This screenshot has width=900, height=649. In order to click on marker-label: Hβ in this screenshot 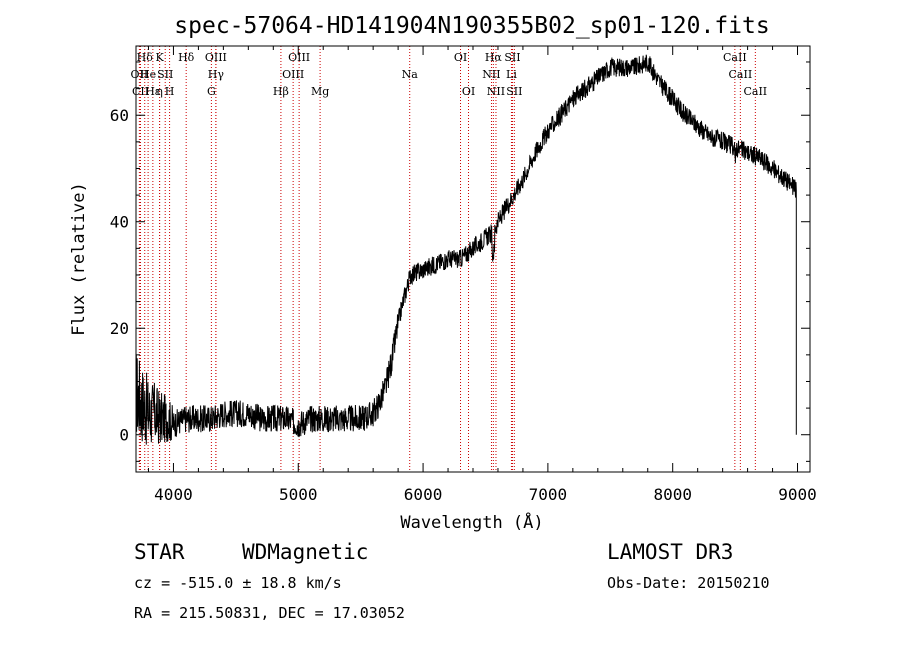, I will do `click(281, 91)`.